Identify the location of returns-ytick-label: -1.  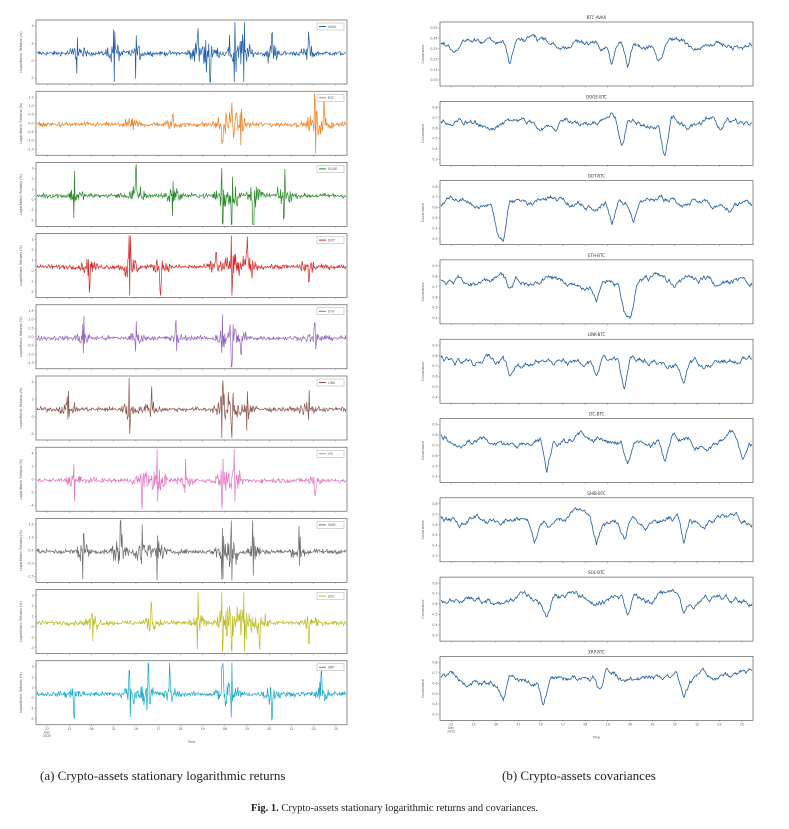
(31, 709).